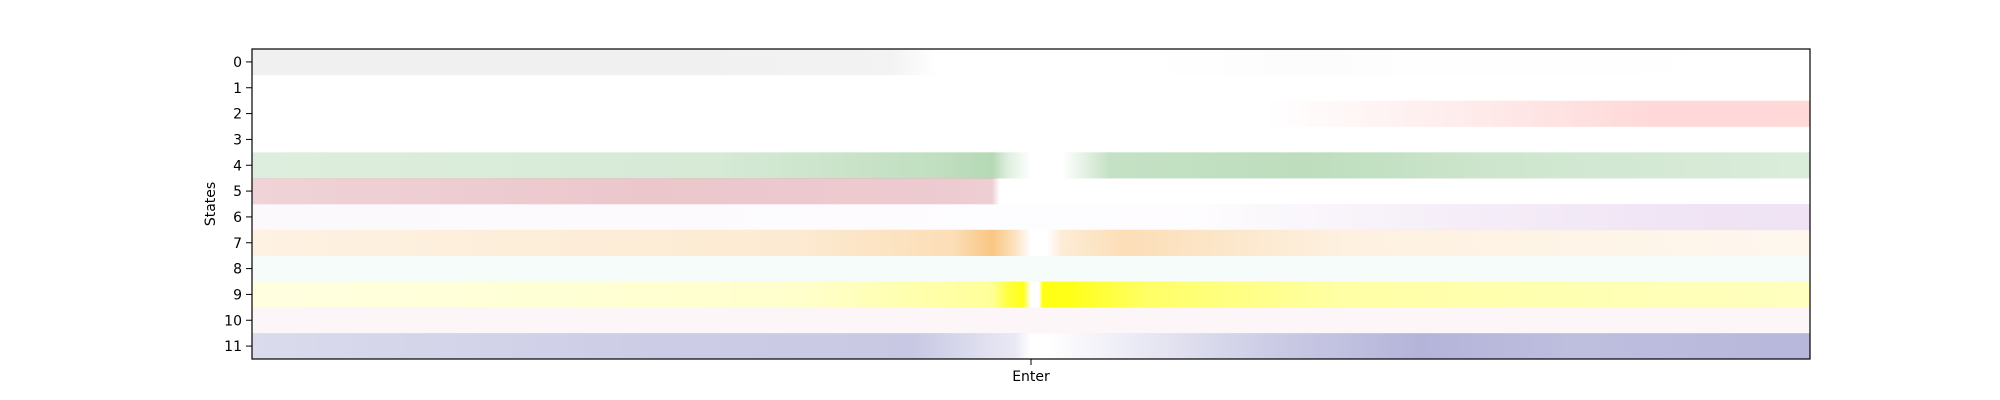 This screenshot has height=400, width=2000. I want to click on y-tick-label: 2, so click(237, 115).